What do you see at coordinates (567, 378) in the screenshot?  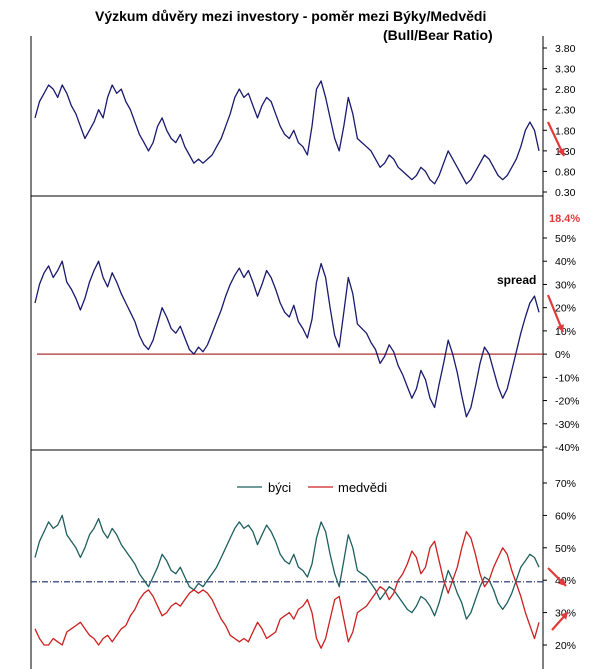 I see `y-tick-label: -10%` at bounding box center [567, 378].